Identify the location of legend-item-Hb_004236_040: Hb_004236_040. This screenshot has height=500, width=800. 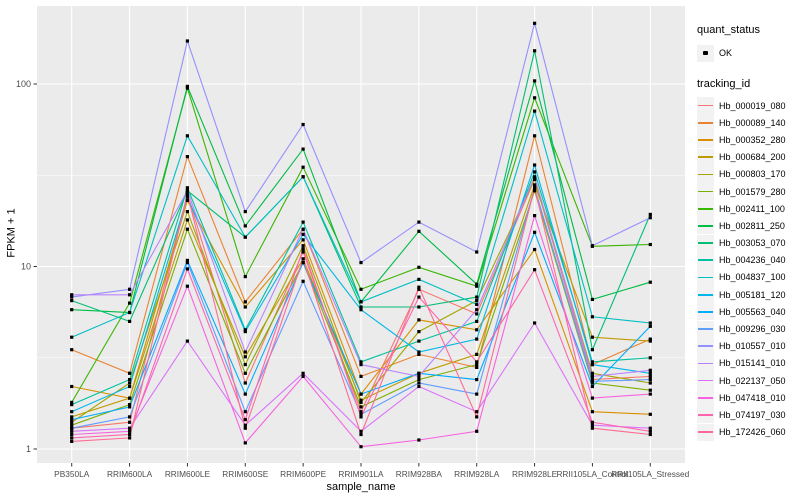
(748, 260).